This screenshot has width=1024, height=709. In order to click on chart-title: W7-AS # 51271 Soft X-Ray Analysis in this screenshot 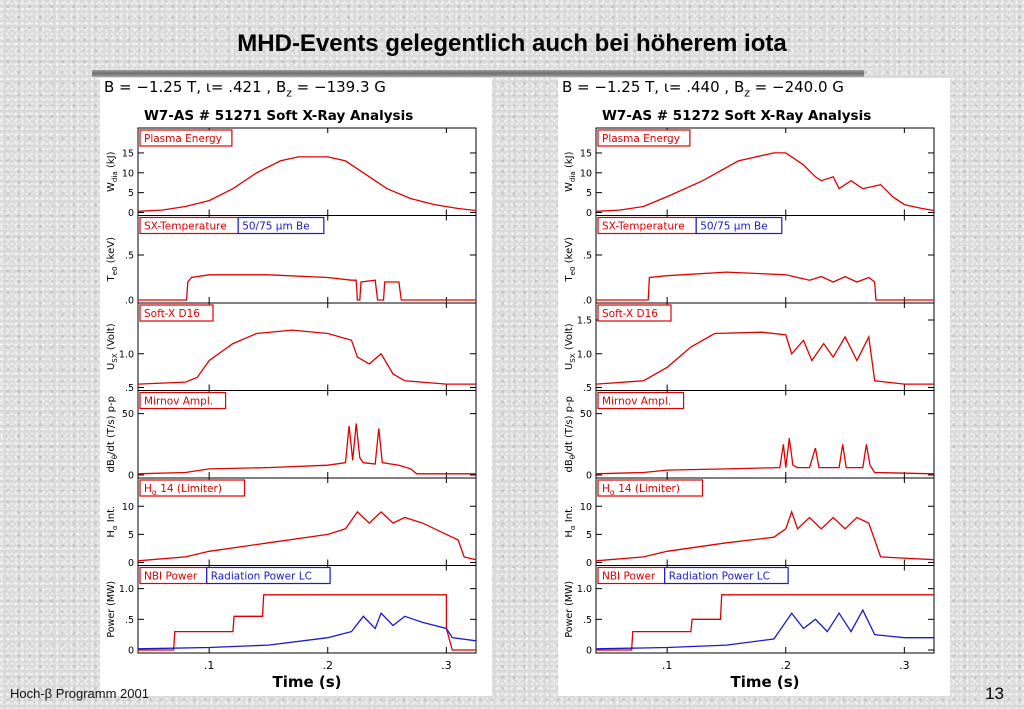, I will do `click(278, 116)`.